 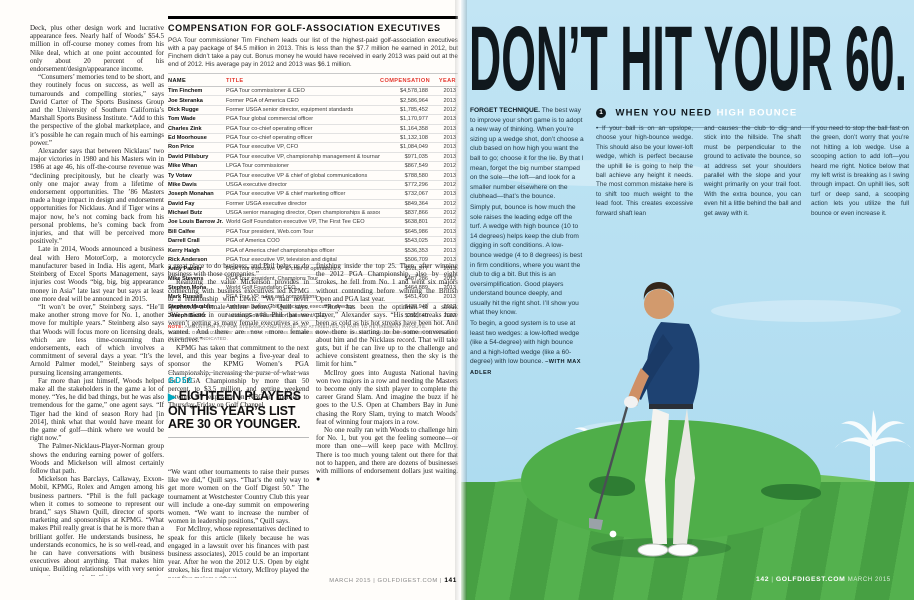 I want to click on bush-shape, so click(x=791, y=492).